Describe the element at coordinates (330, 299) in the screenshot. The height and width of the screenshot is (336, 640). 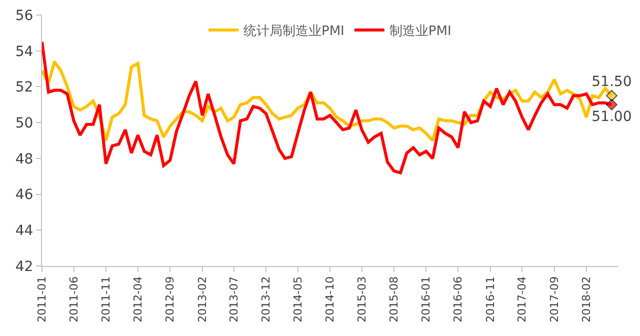
I see `x-tick-label: 2014-10` at that location.